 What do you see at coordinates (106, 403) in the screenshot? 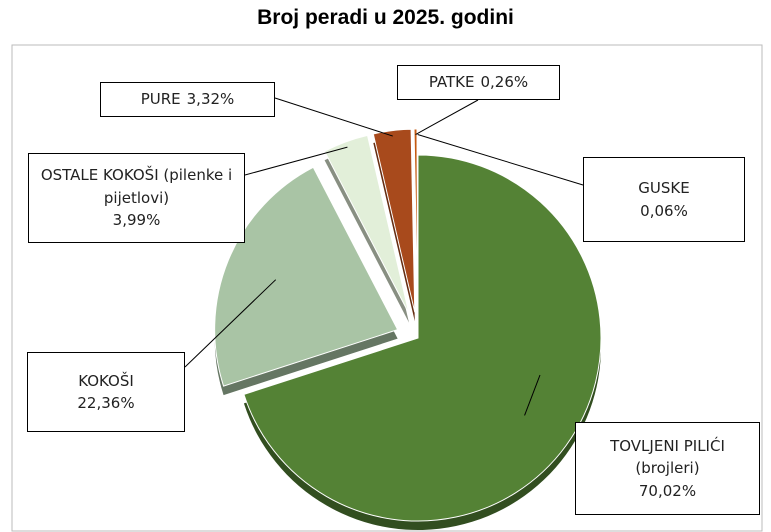
I see `value-label: 22,36%` at bounding box center [106, 403].